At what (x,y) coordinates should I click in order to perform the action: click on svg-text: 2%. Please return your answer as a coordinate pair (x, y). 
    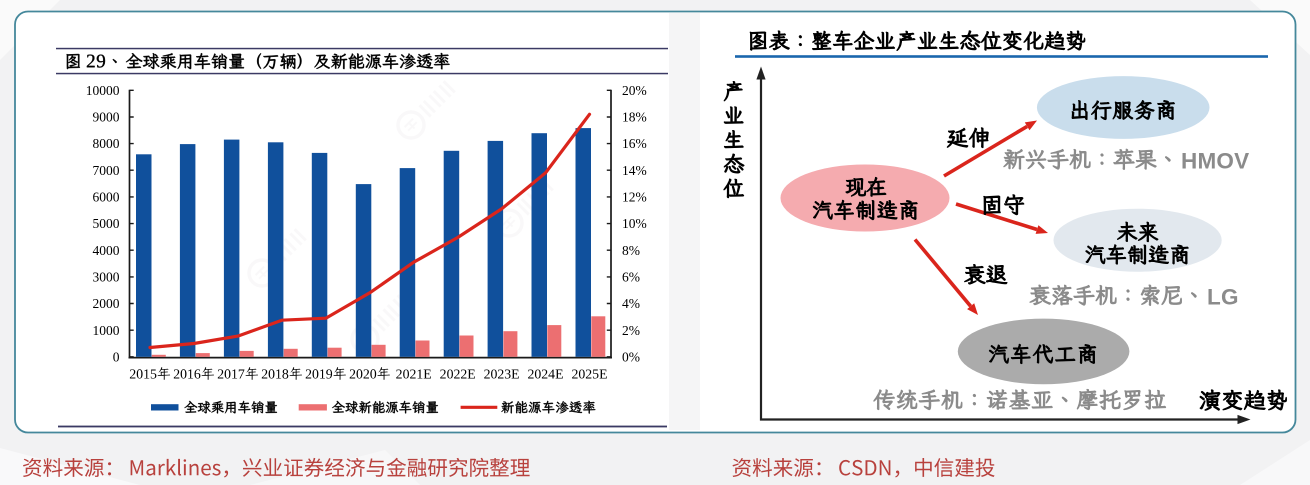
    Looking at the image, I should click on (631, 330).